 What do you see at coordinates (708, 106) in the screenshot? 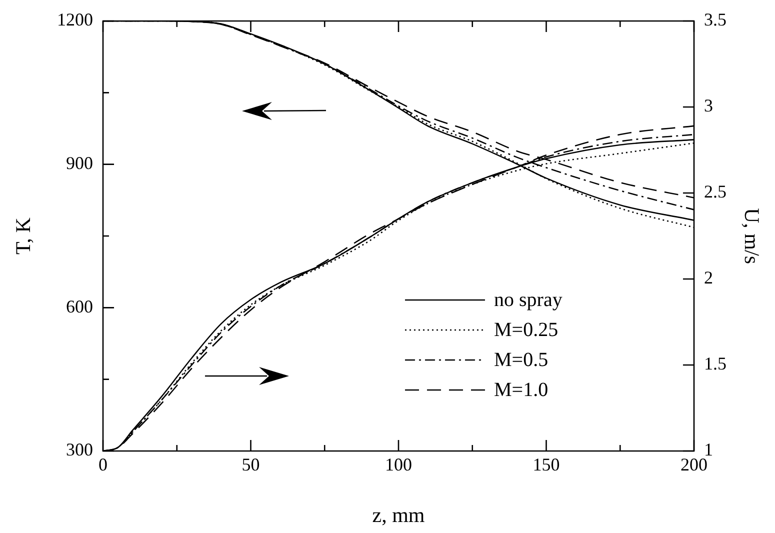
I see `y2-tick-label: 3` at bounding box center [708, 106].